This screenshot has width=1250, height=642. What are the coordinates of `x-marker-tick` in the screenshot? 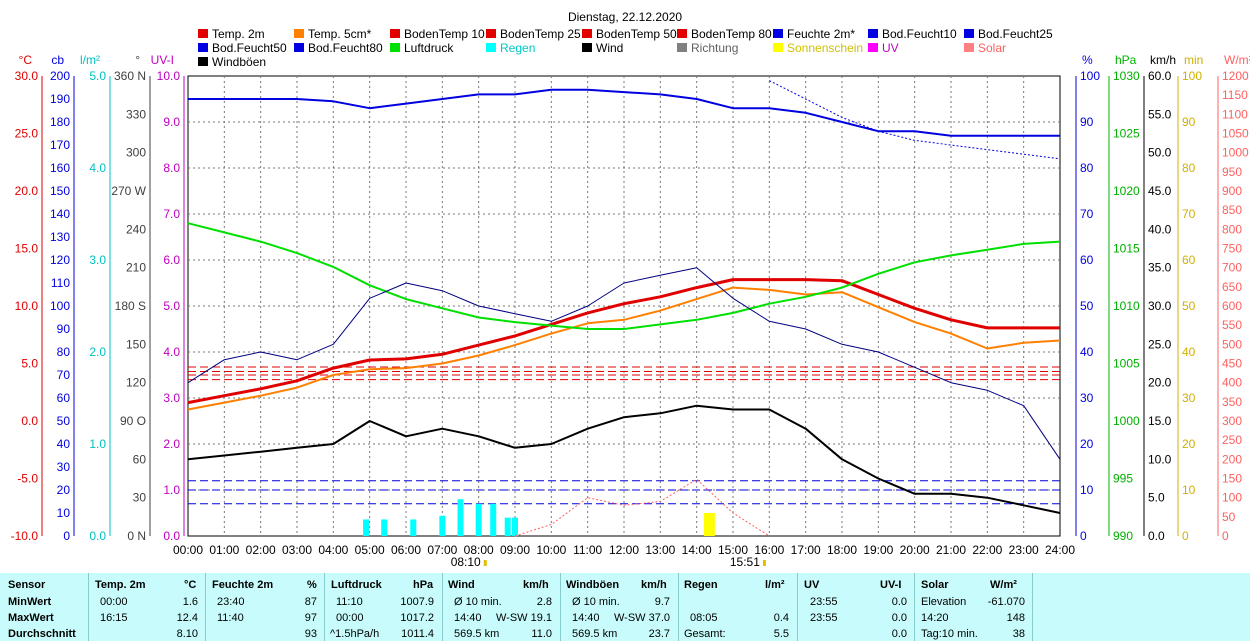 It's located at (764, 563).